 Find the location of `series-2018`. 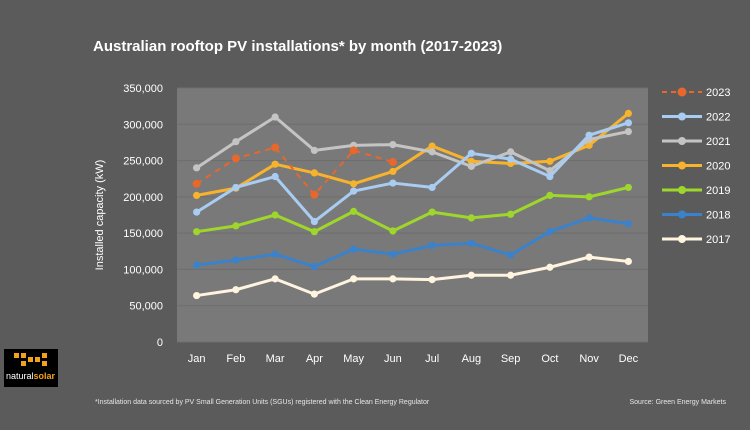

series-2018 is located at coordinates (412, 242).